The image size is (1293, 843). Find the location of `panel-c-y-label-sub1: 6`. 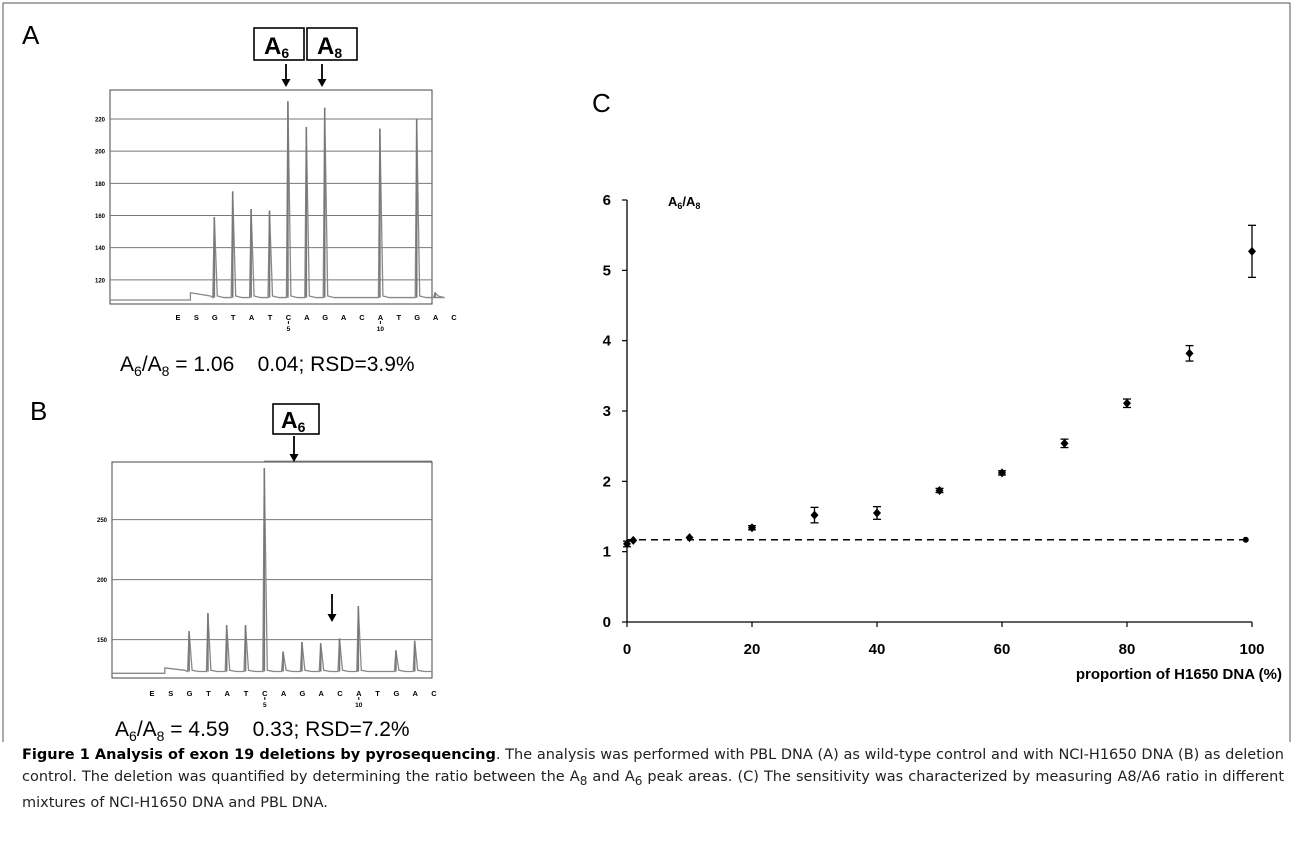

panel-c-y-label-sub1: 6 is located at coordinates (679, 206).